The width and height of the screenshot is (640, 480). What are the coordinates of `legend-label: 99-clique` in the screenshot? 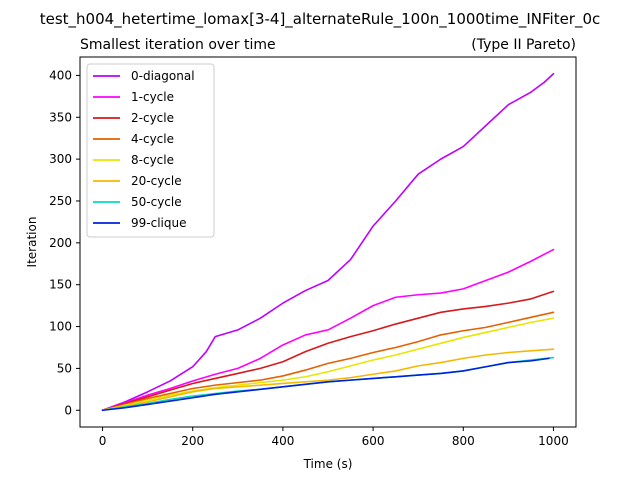 It's located at (158, 223).